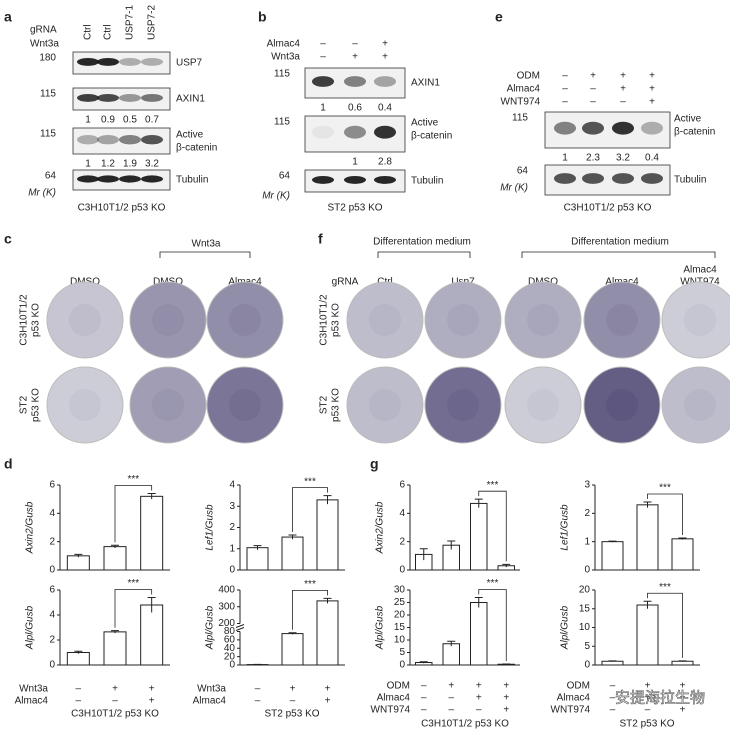 The height and width of the screenshot is (730, 730). What do you see at coordinates (587, 646) in the screenshot?
I see `y-tick-label: 5` at bounding box center [587, 646].